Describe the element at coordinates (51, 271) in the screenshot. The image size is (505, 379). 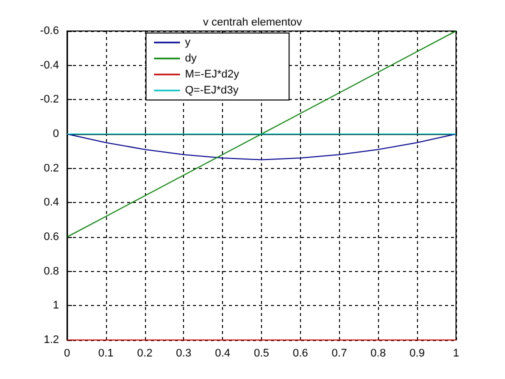
I see `y-tick-label: 0.8` at that location.